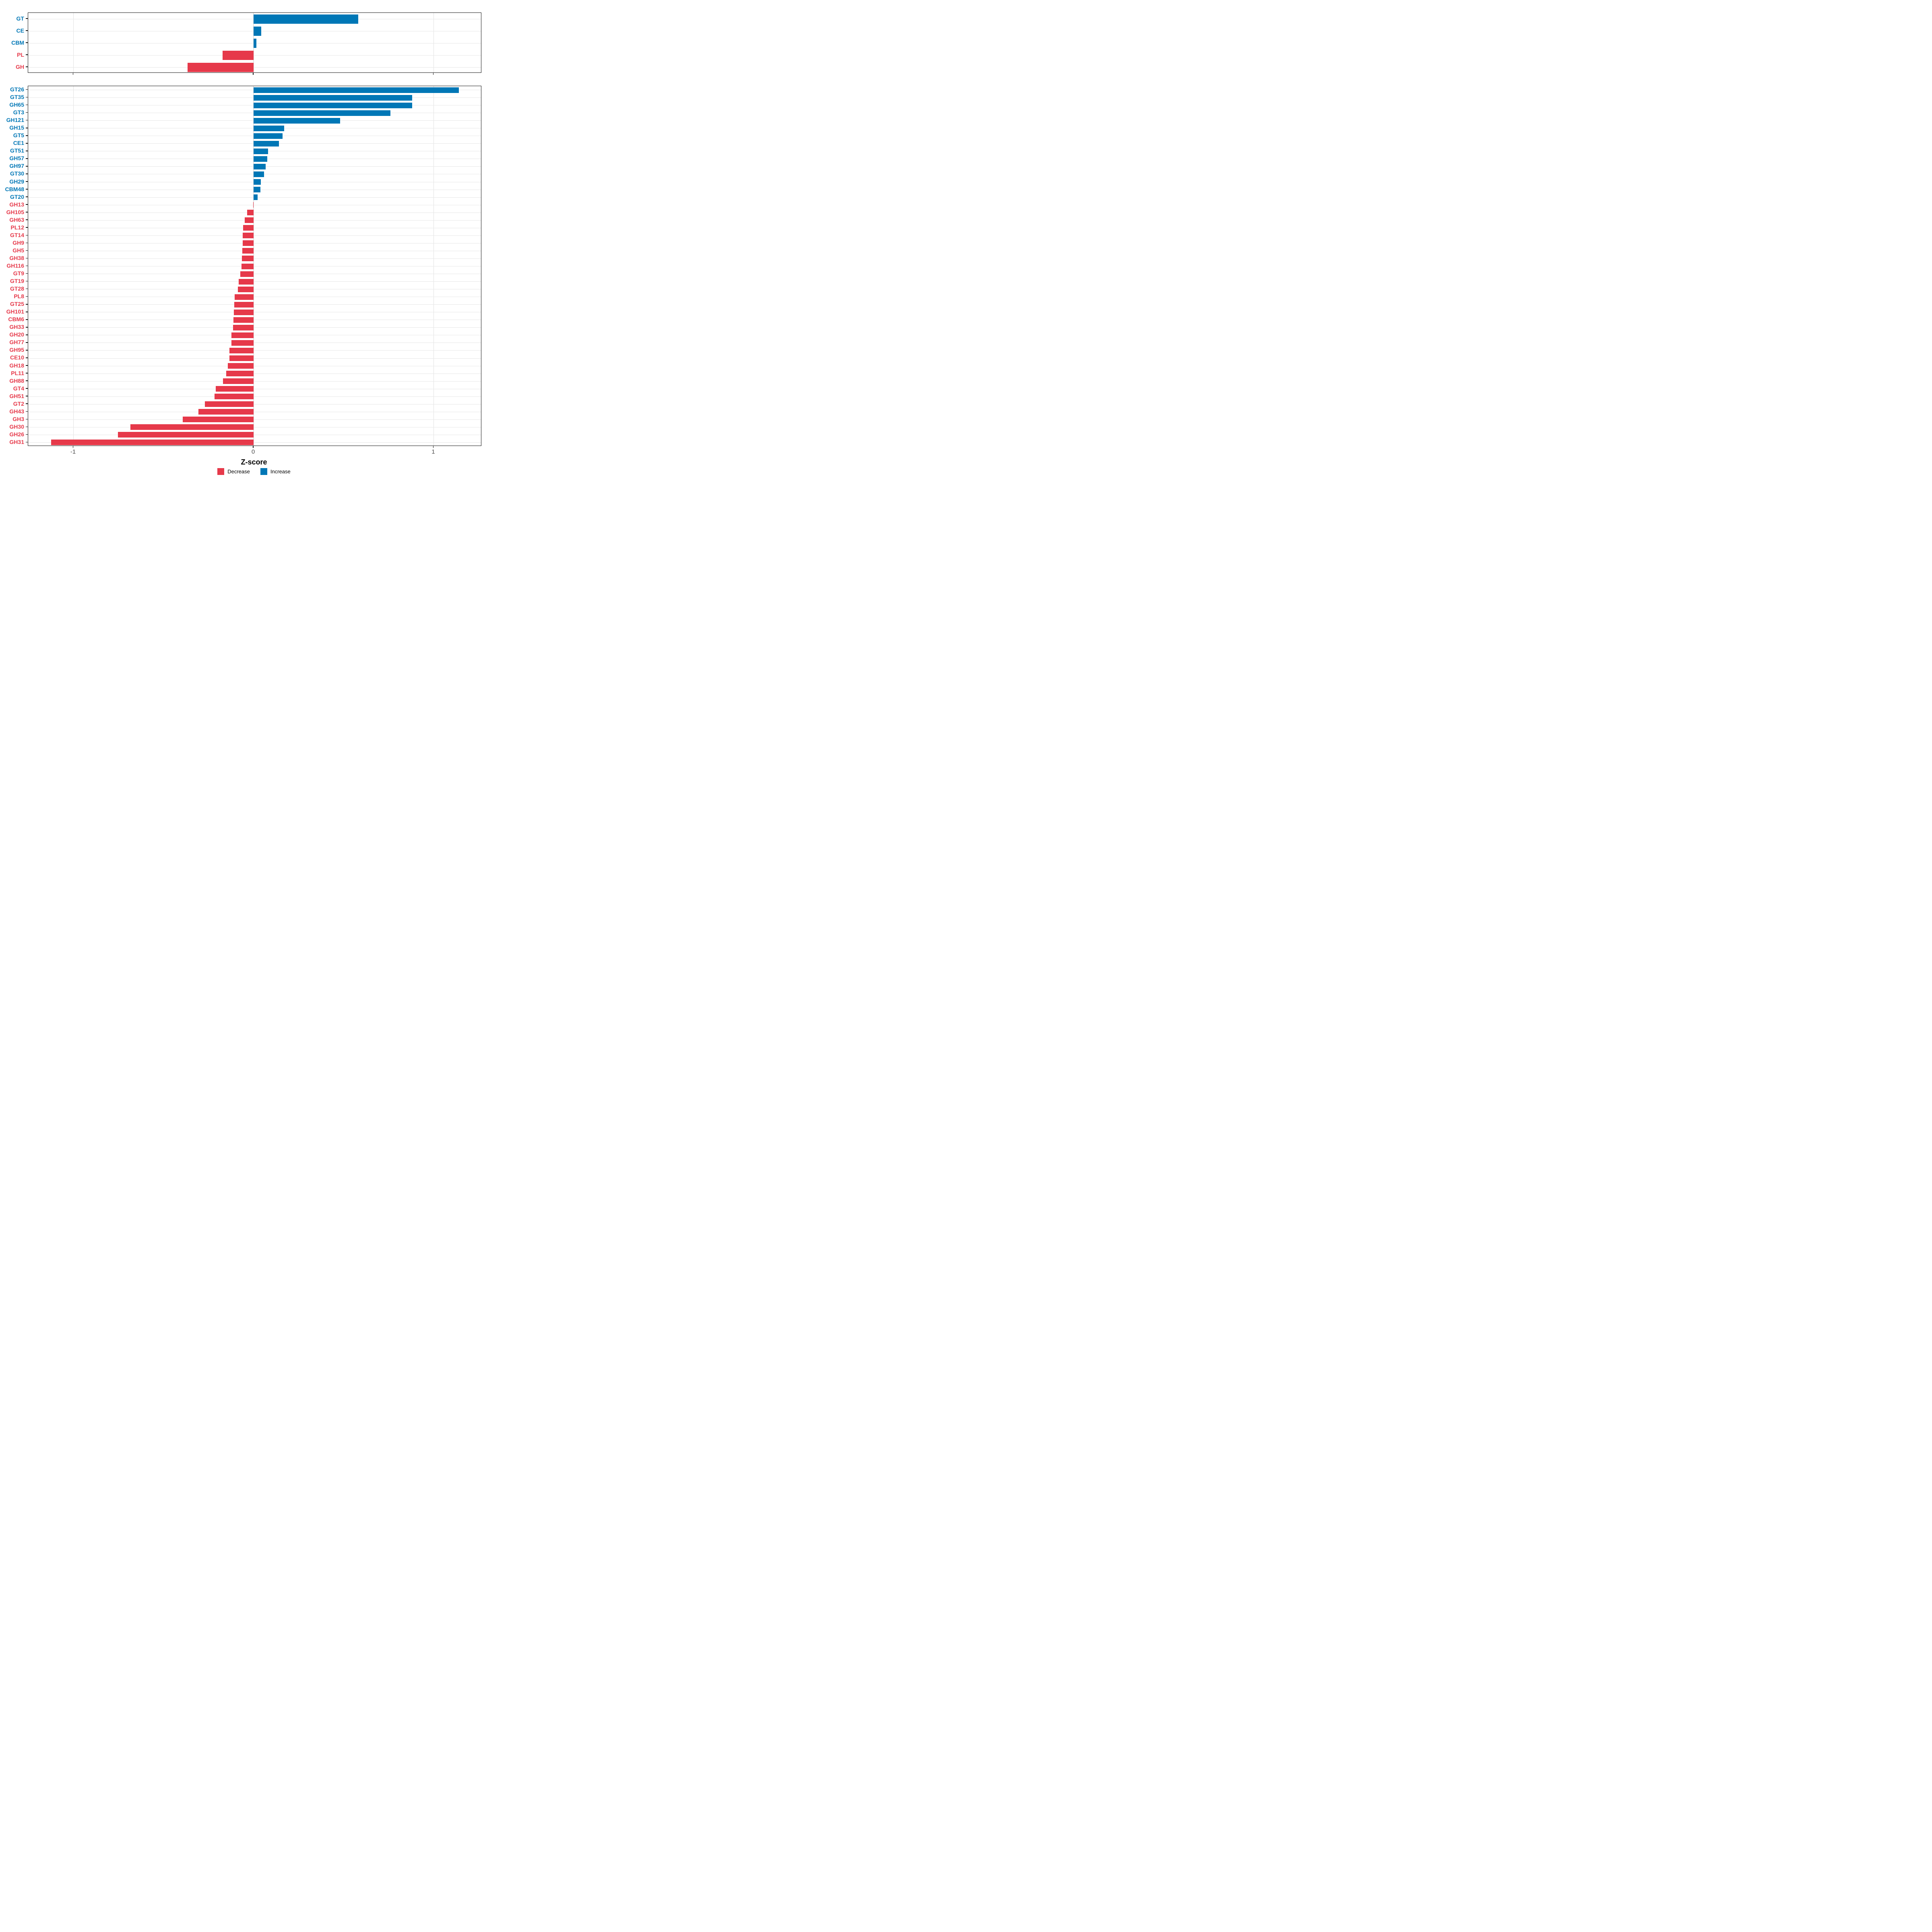 This screenshot has width=1932, height=1932. What do you see at coordinates (254, 462) in the screenshot?
I see `x-axis-title: Z-score` at bounding box center [254, 462].